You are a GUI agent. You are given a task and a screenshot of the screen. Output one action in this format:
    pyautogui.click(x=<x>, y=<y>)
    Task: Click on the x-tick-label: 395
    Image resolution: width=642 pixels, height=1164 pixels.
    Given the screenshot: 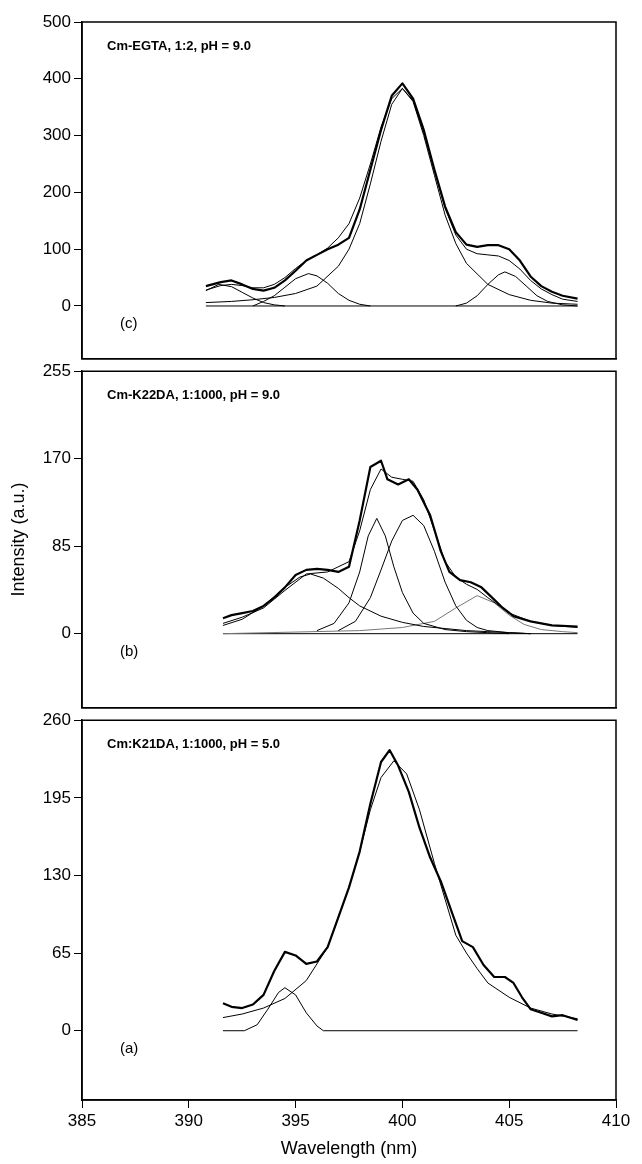 What is the action you would take?
    pyautogui.click(x=295, y=1120)
    